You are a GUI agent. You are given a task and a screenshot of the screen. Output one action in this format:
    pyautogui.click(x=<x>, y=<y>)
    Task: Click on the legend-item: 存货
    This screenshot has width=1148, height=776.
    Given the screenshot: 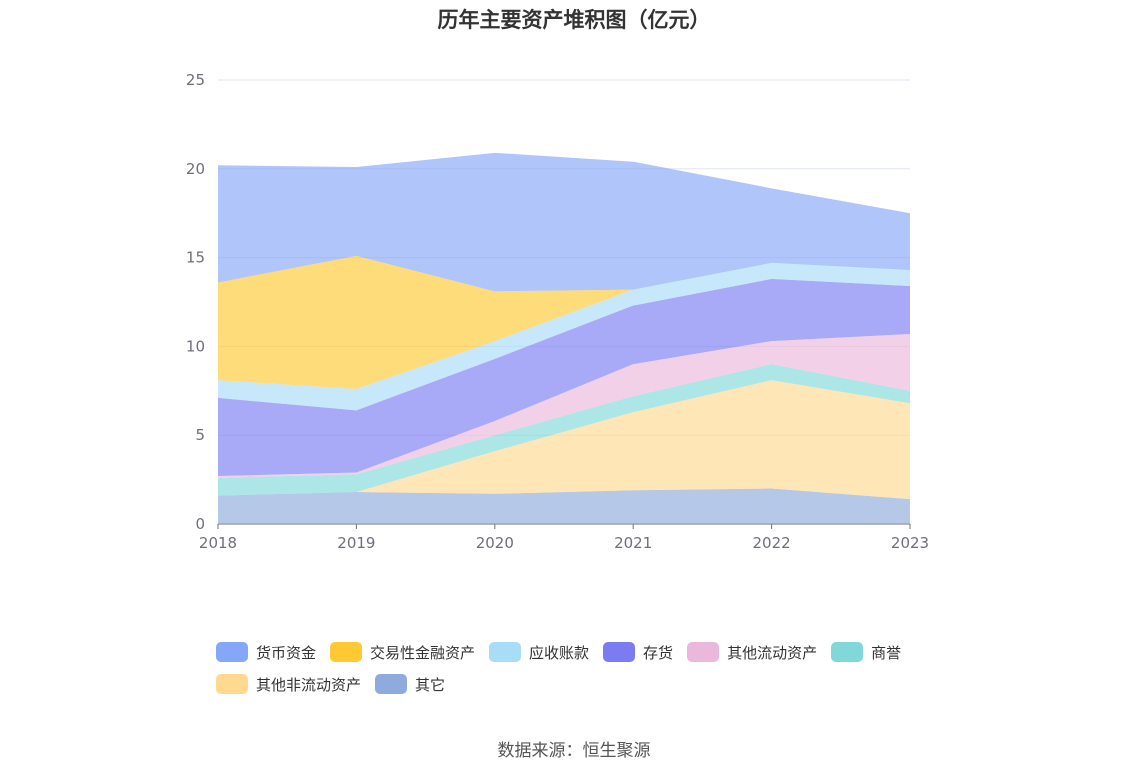 What is the action you would take?
    pyautogui.click(x=638, y=652)
    